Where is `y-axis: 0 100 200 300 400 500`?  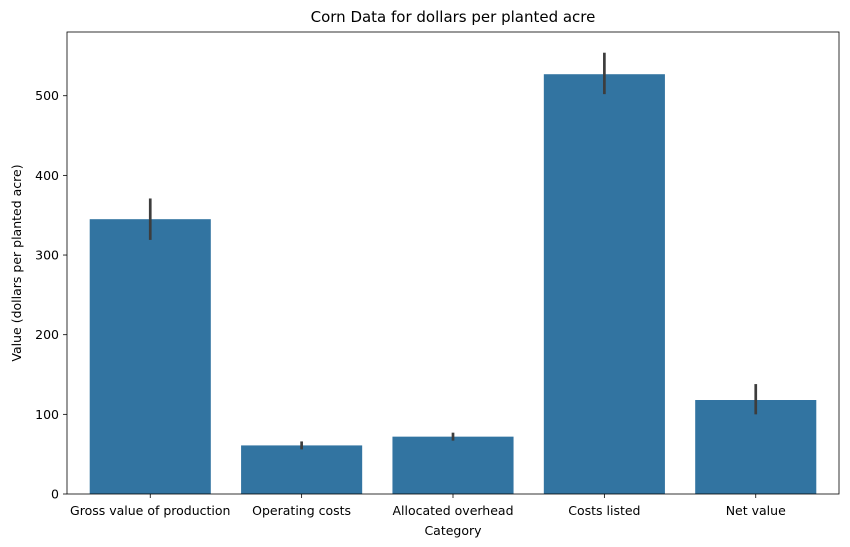
y-axis: 0 100 200 300 400 500 is located at coordinates (51, 295).